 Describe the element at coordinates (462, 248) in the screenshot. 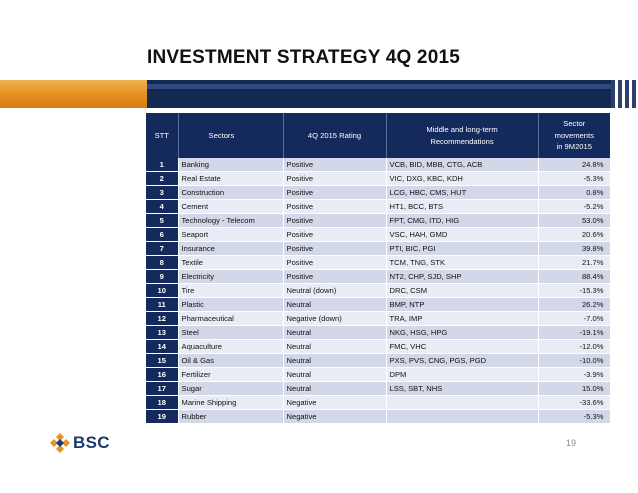

I see `recommendations-cell: PTI, BIC, PGI` at that location.